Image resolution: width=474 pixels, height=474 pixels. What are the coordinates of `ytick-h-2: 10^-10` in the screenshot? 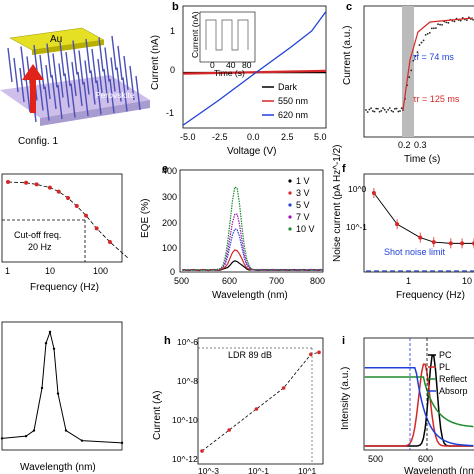 It's located at (185, 420).